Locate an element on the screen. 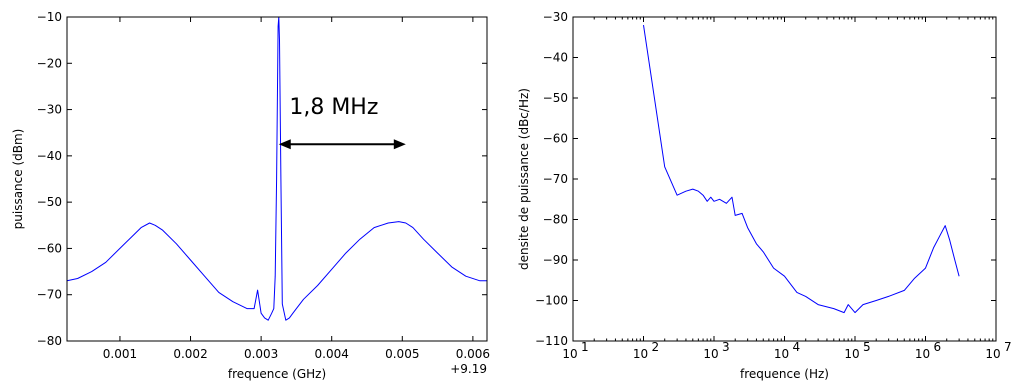  x-tick-label: 0.003 is located at coordinates (261, 354).